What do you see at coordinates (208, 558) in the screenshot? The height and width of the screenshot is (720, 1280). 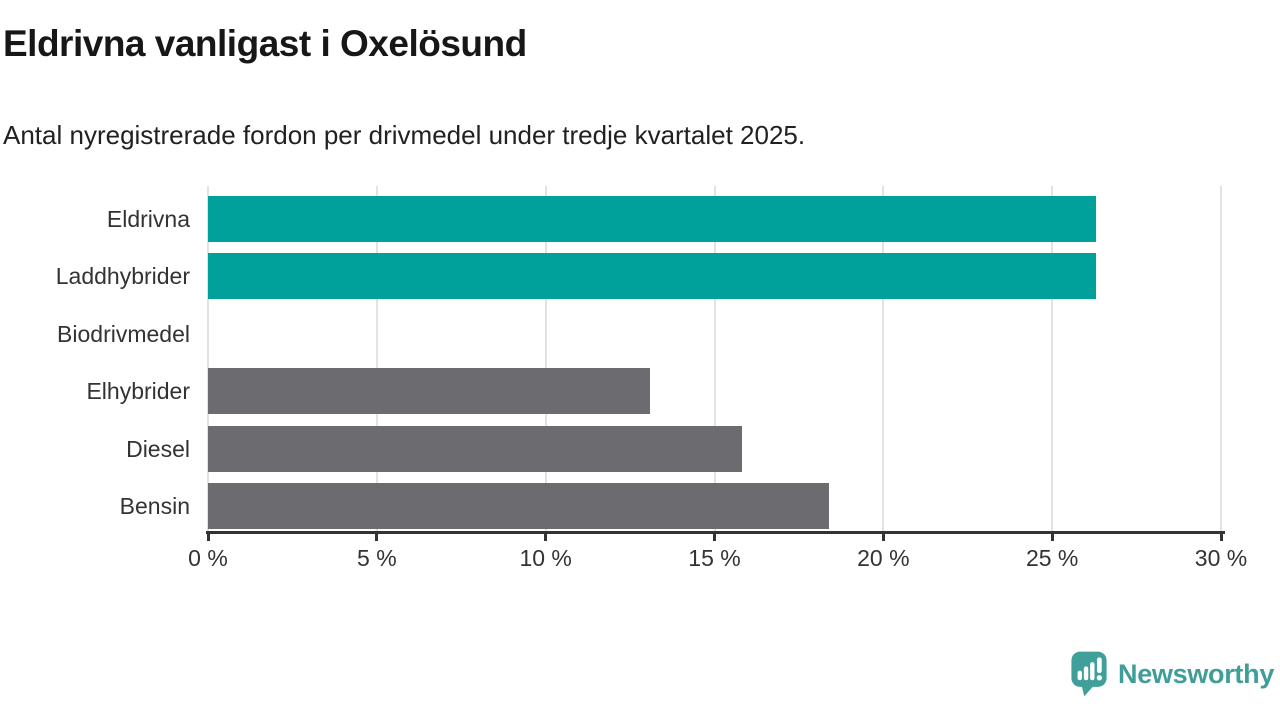 I see `x-tick-label: 0 %` at bounding box center [208, 558].